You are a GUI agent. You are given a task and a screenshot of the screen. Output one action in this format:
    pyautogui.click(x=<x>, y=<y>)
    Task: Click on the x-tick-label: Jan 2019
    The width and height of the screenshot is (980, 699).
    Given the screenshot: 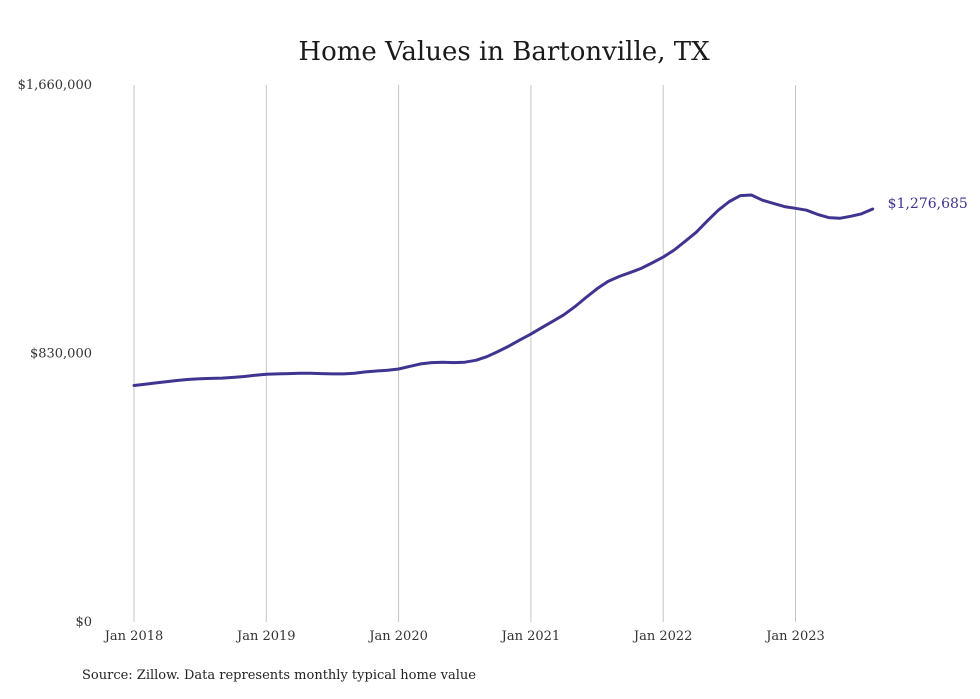 What is the action you would take?
    pyautogui.click(x=265, y=636)
    